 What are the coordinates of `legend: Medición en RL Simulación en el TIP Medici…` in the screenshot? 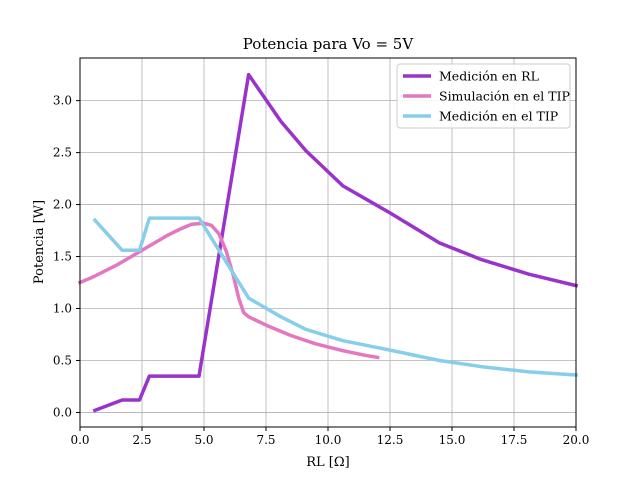 It's located at (483, 96).